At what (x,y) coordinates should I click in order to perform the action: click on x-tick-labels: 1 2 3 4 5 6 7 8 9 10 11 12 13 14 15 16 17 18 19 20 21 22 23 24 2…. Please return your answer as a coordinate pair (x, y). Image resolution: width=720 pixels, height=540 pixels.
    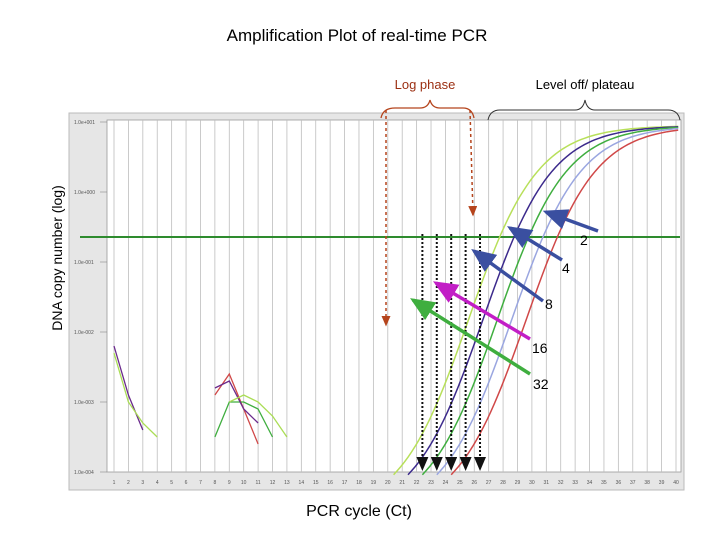
    Looking at the image, I should click on (396, 483).